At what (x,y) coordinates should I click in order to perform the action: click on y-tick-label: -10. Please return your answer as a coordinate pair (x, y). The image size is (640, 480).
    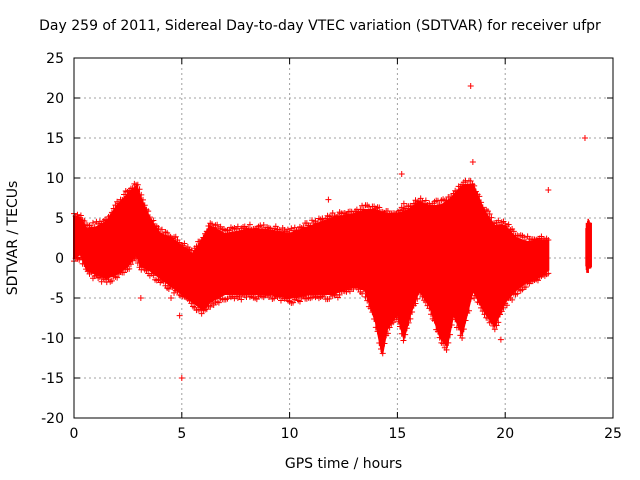
    Looking at the image, I should click on (52, 339).